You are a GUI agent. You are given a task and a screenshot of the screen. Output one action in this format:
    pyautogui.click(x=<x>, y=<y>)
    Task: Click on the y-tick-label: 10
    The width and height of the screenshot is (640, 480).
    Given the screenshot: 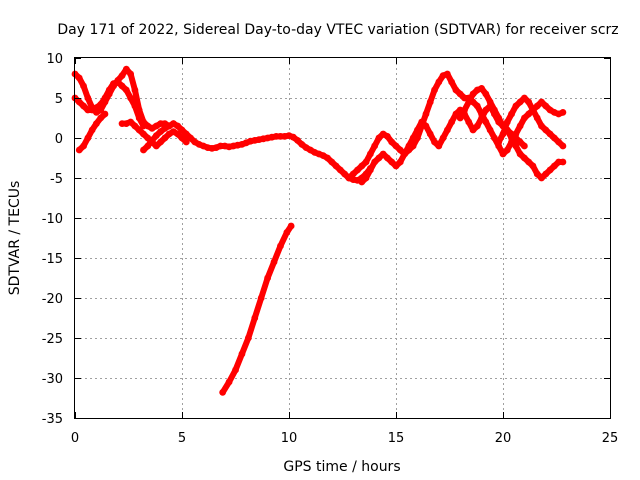 What is the action you would take?
    pyautogui.click(x=54, y=59)
    